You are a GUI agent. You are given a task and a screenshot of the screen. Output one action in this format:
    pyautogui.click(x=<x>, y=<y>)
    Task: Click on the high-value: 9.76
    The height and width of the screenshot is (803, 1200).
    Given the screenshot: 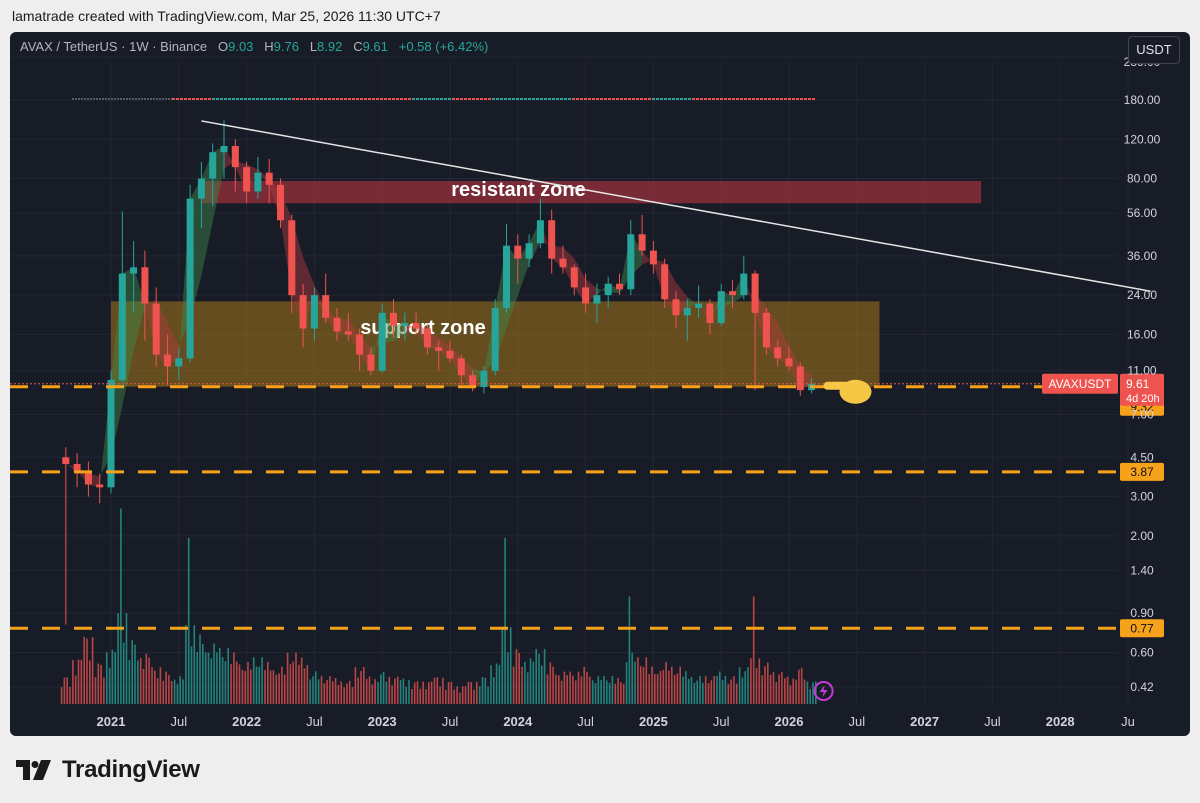 What is the action you would take?
    pyautogui.click(x=286, y=46)
    